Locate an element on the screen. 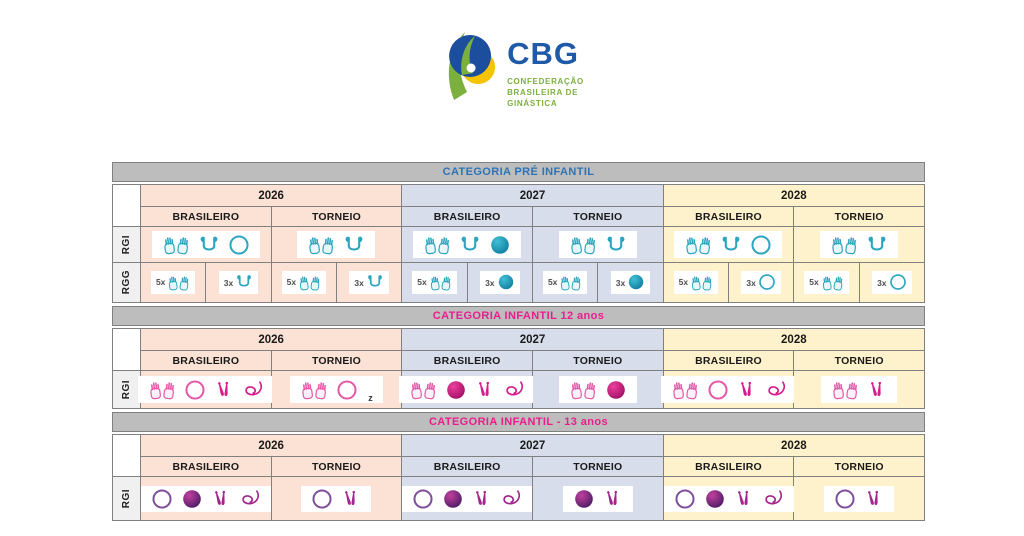  suffix-label: z is located at coordinates (370, 398).